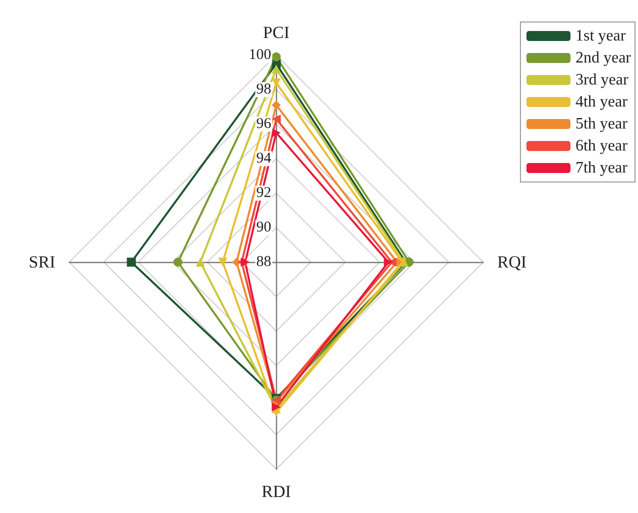  What do you see at coordinates (277, 492) in the screenshot?
I see `spoke-label: RDI` at bounding box center [277, 492].